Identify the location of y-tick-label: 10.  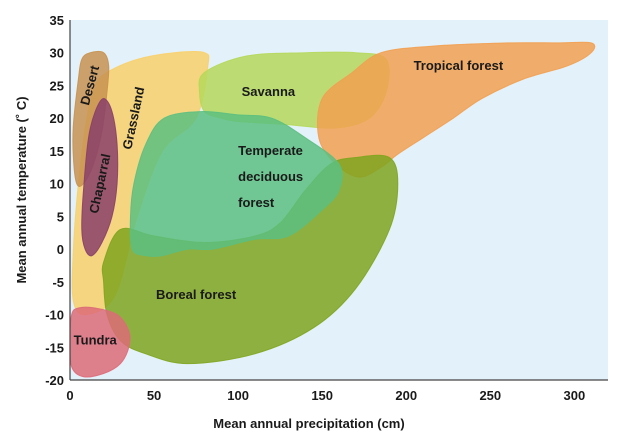
(57, 184).